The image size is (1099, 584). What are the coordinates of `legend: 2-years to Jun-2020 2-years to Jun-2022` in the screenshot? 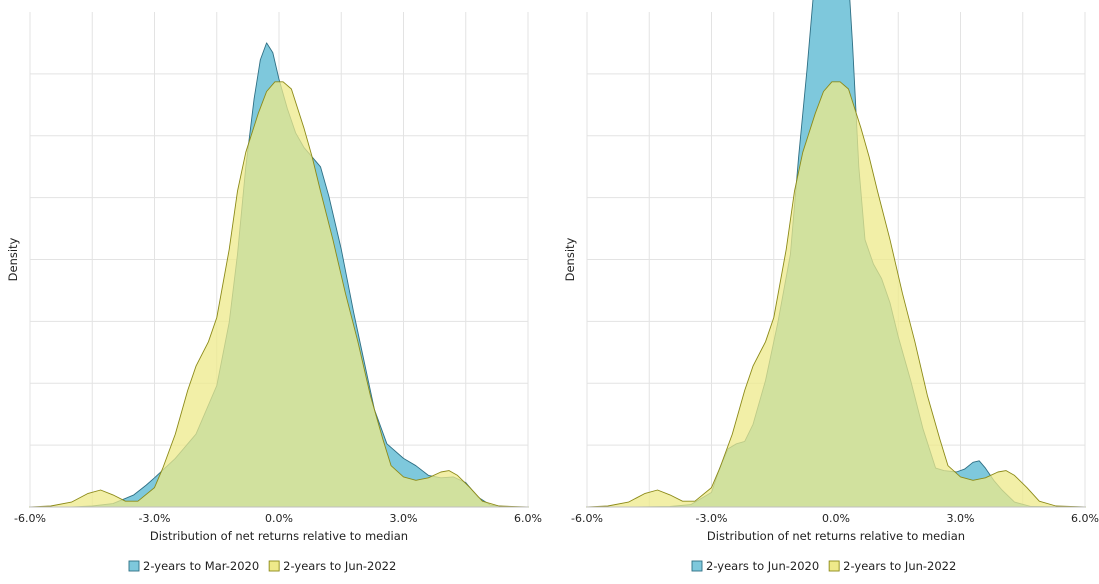 It's located at (823, 566).